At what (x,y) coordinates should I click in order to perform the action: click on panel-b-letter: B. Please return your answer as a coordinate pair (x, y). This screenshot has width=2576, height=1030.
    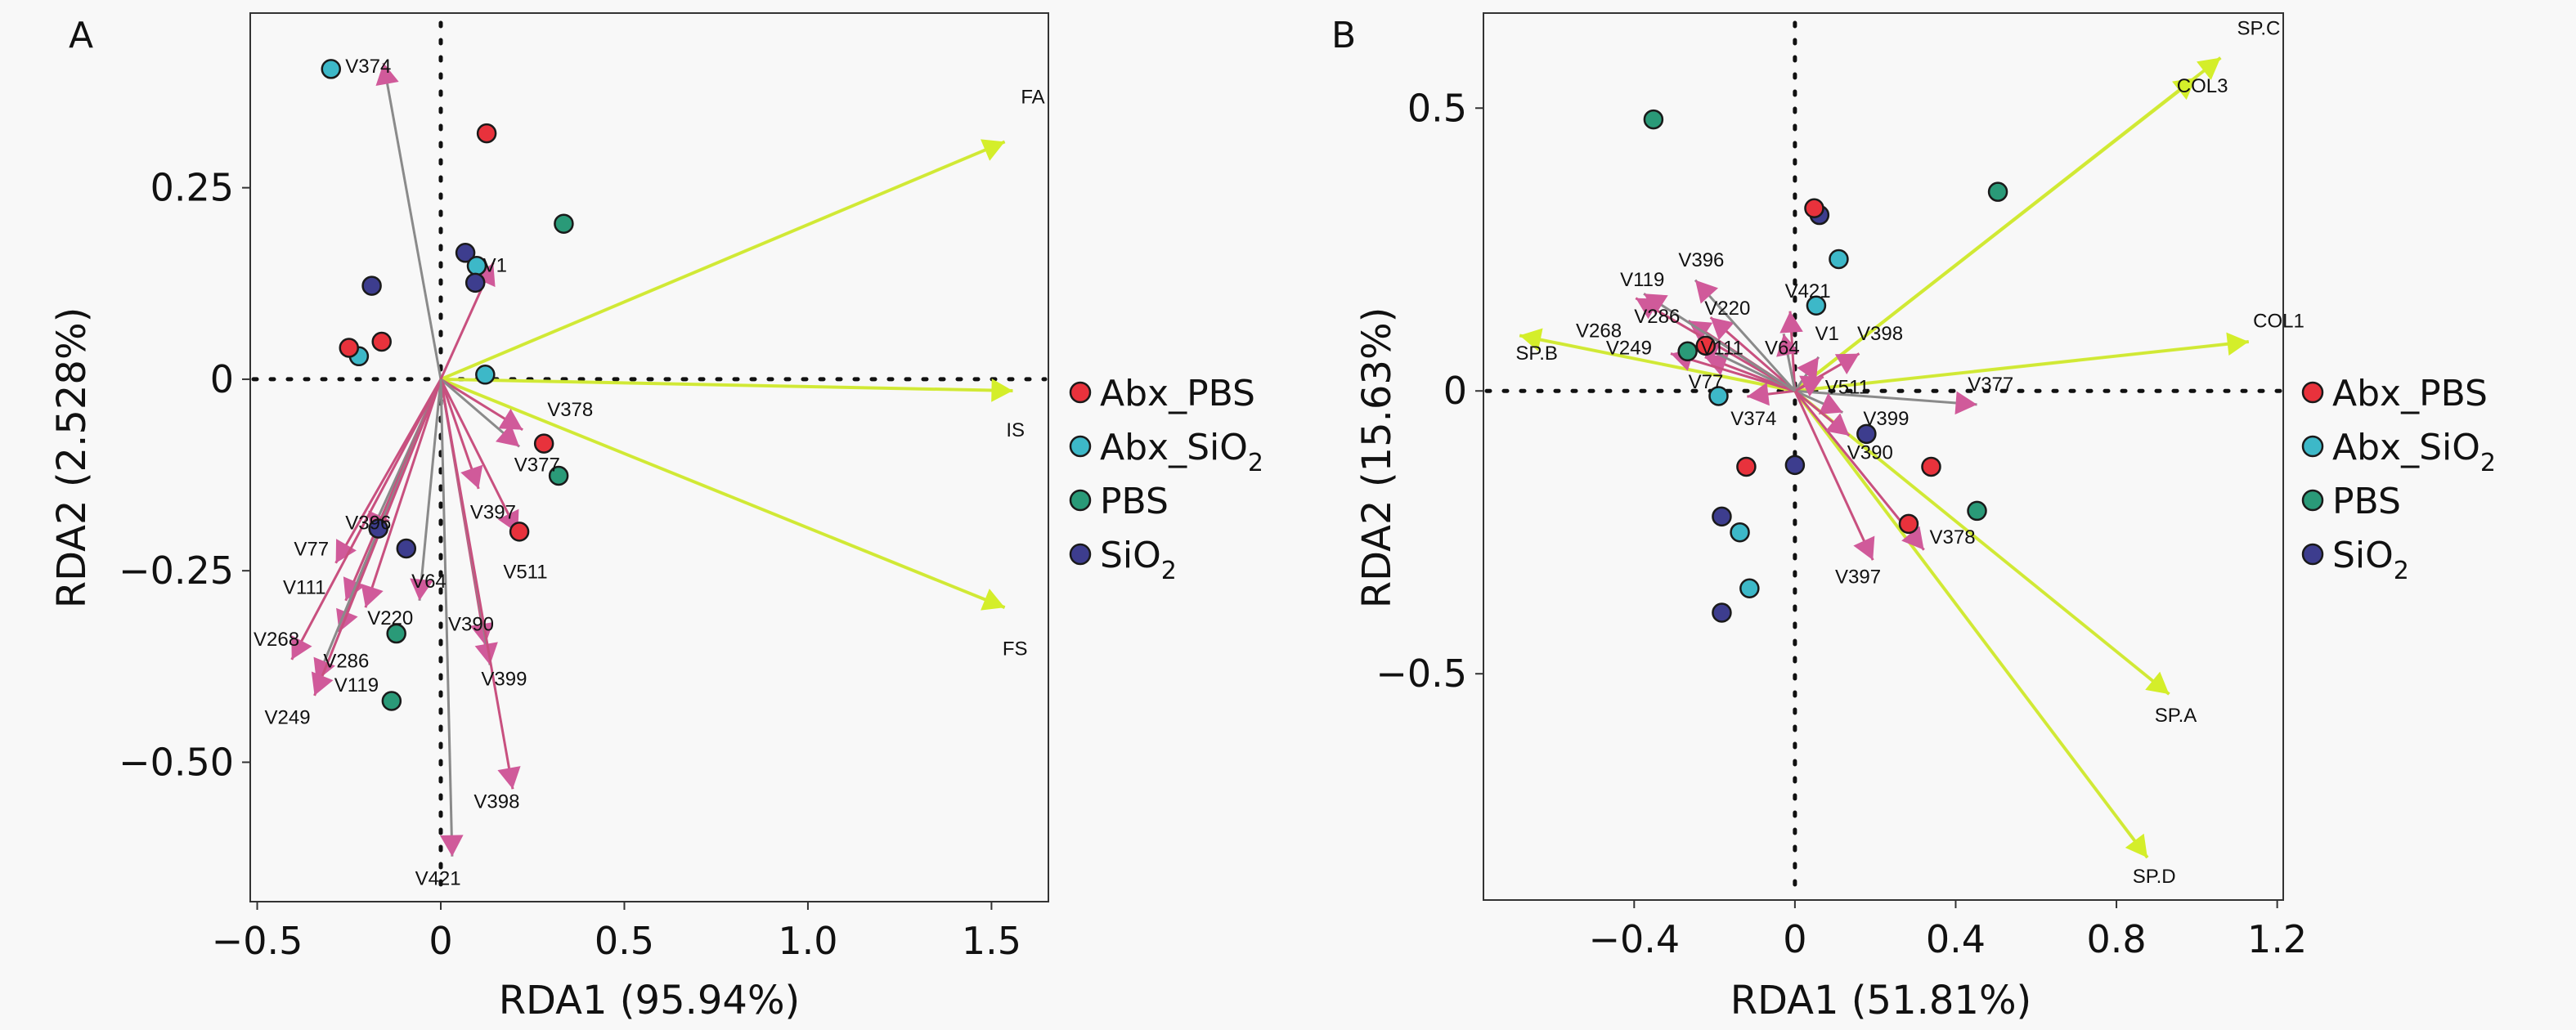
    Looking at the image, I should click on (1343, 35).